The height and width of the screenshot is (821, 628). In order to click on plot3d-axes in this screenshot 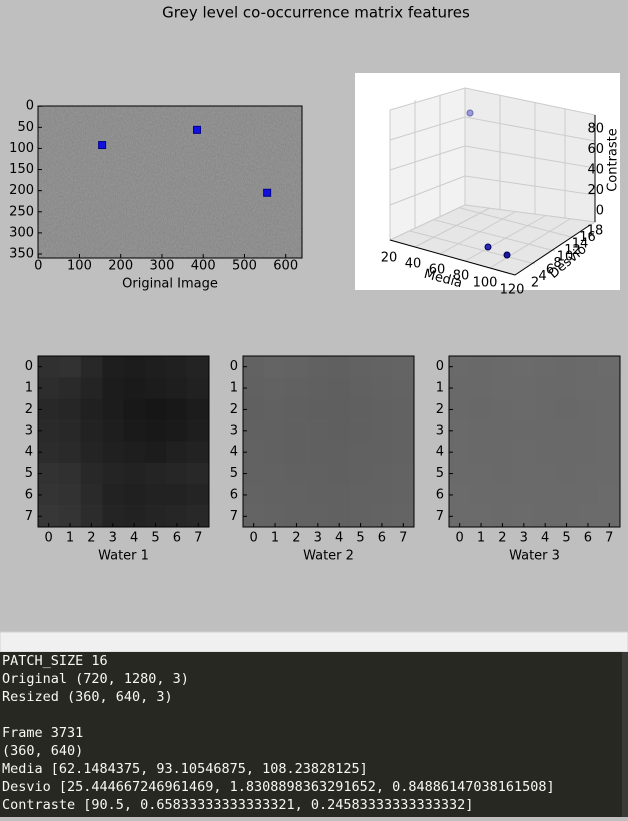, I will do `click(492, 195)`.